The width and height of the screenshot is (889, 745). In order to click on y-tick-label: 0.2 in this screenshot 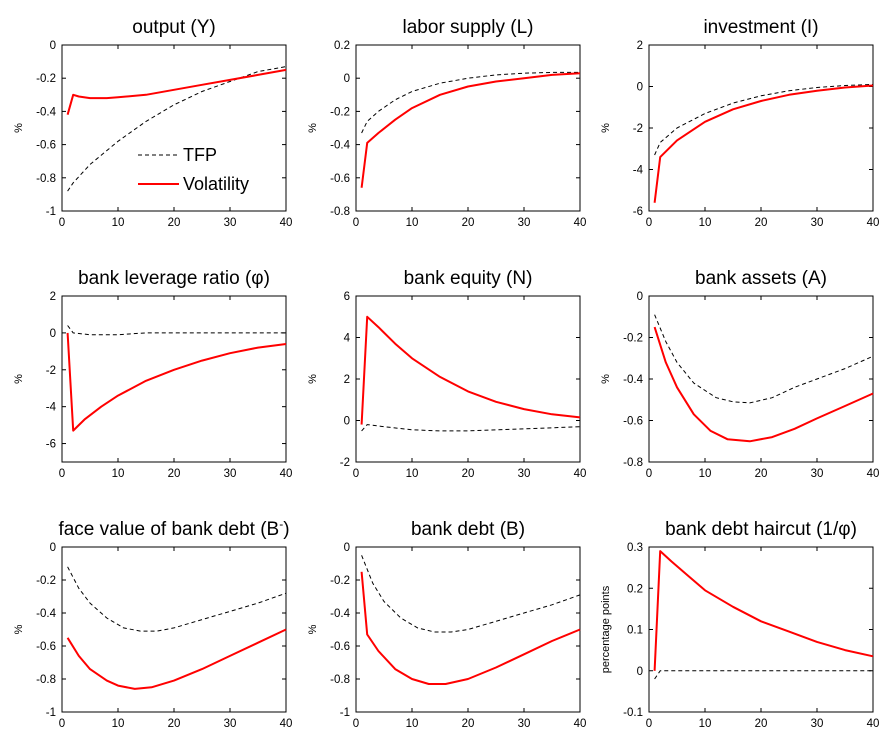, I will do `click(635, 589)`.